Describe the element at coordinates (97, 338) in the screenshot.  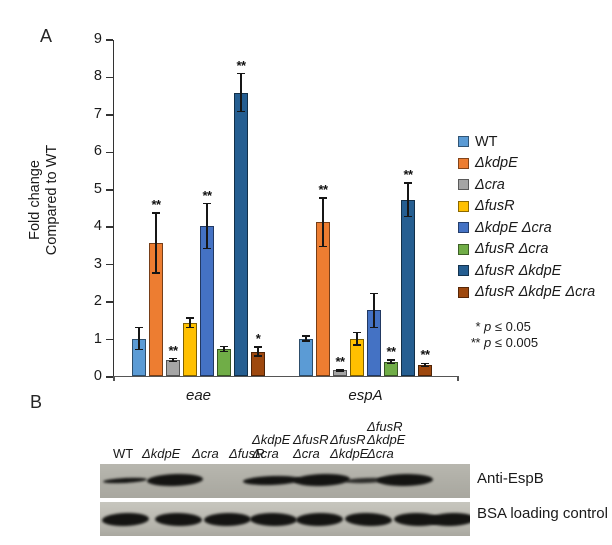
I see `y-axis-tick-label: 1` at that location.